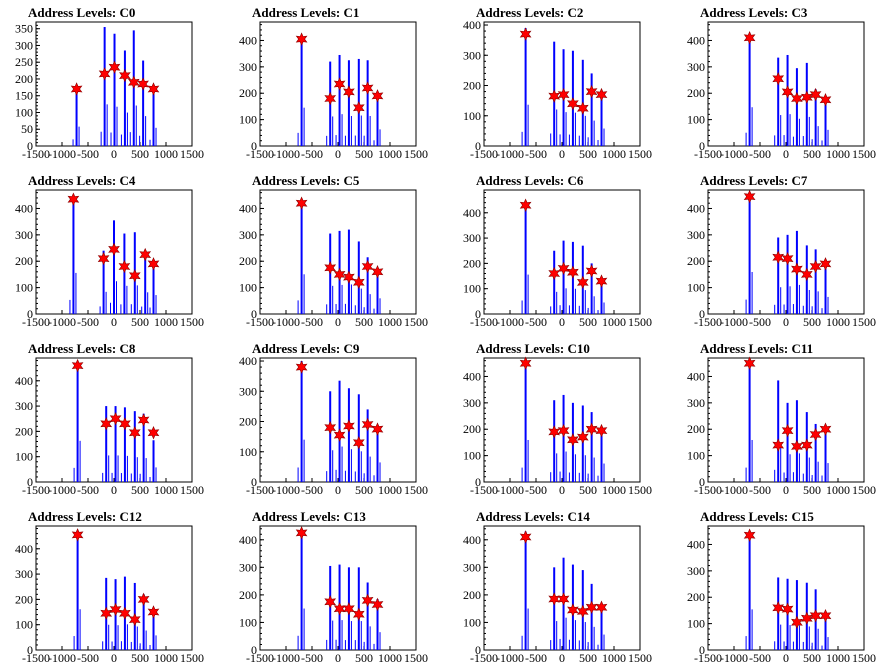 The image size is (896, 672). Describe the element at coordinates (312, 322) in the screenshot. I see `x-tick-label: -500` at that location.